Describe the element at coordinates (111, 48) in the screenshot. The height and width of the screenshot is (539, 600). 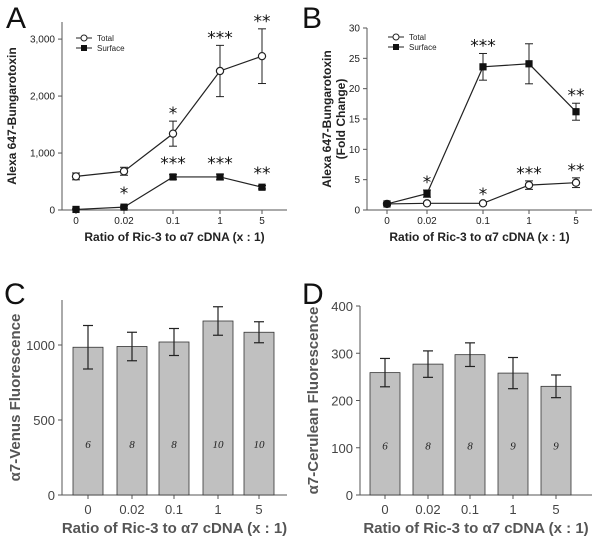
I see `legend-label-a: Surface` at that location.